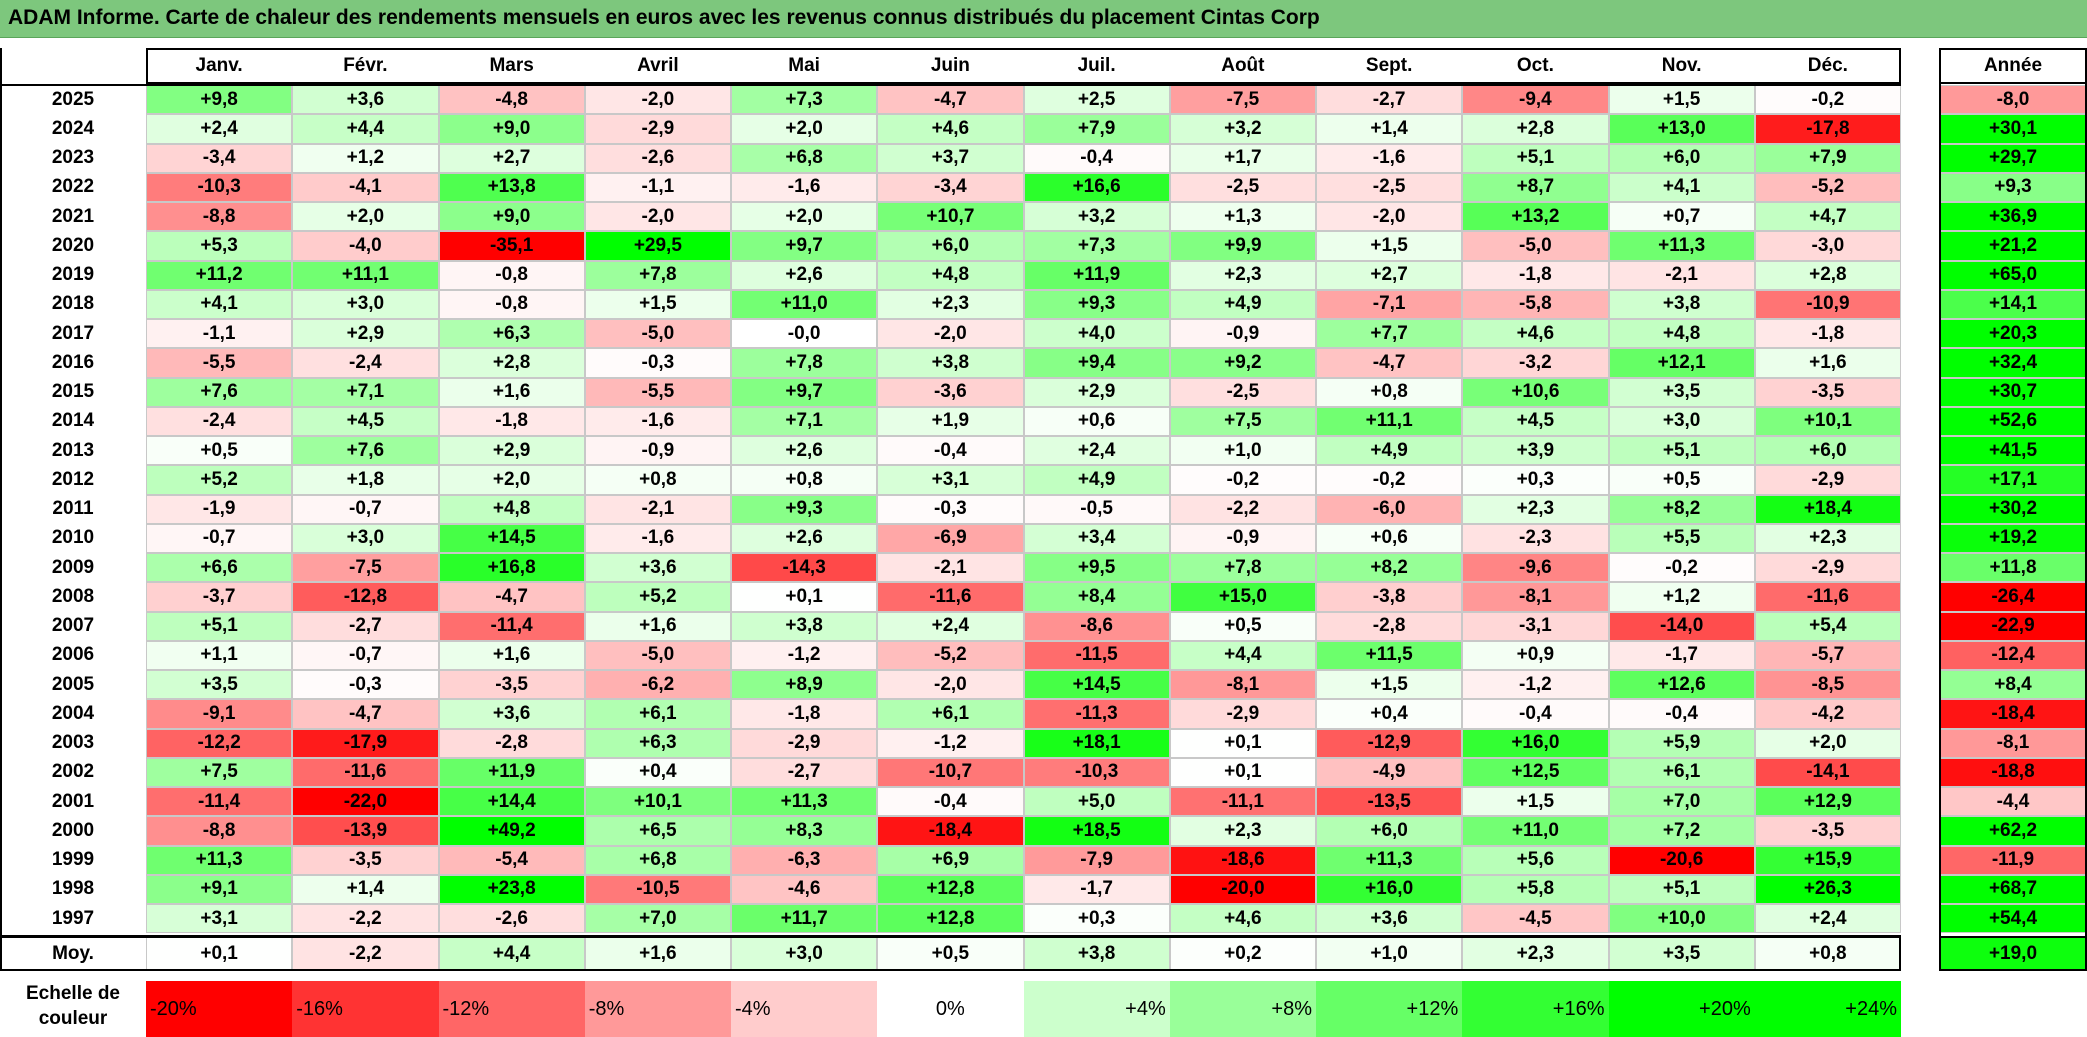  What do you see at coordinates (219, 246) in the screenshot?
I see `heatmap-cell: +5,3` at bounding box center [219, 246].